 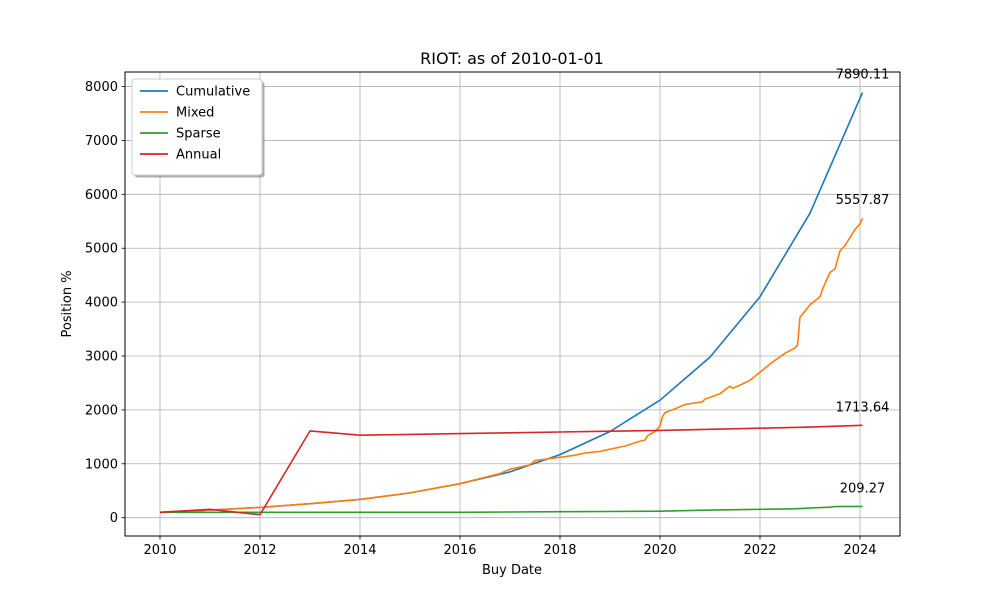 I want to click on x-tick-label: 2014, so click(x=359, y=550).